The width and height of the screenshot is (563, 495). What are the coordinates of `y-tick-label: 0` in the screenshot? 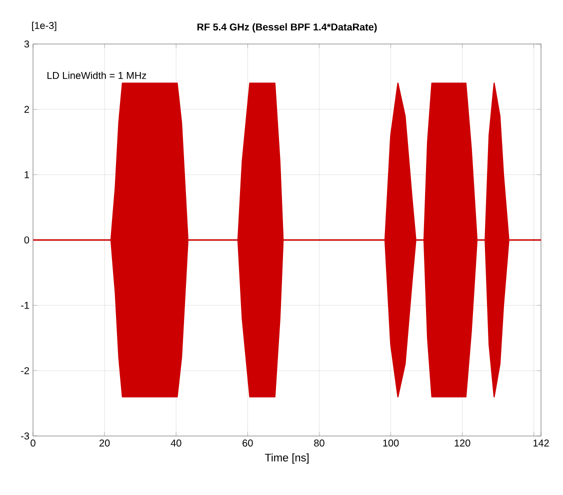 It's located at (27, 240).